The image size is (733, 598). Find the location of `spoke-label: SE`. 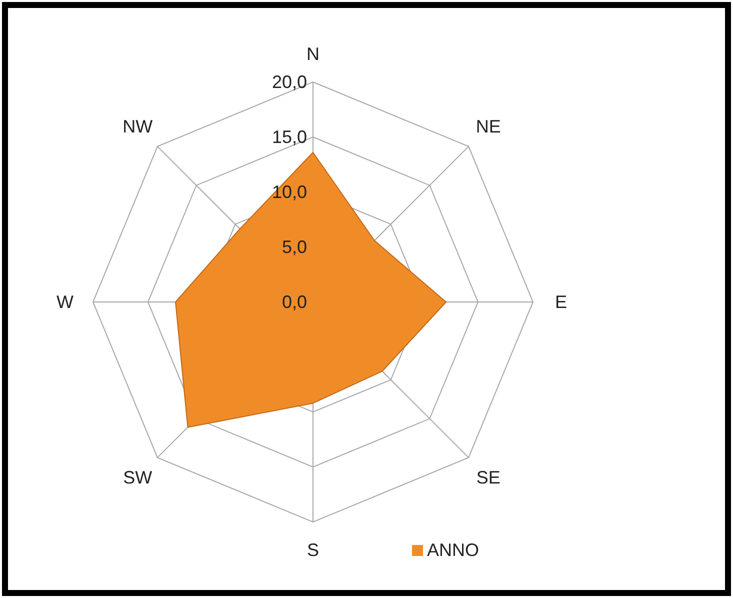

spoke-label: SE is located at coordinates (488, 477).